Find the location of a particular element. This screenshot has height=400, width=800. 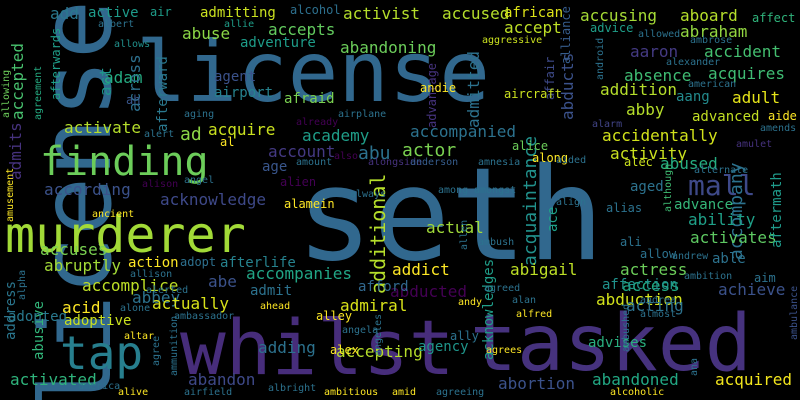

cloud-word: america is located at coordinates (99, 386).